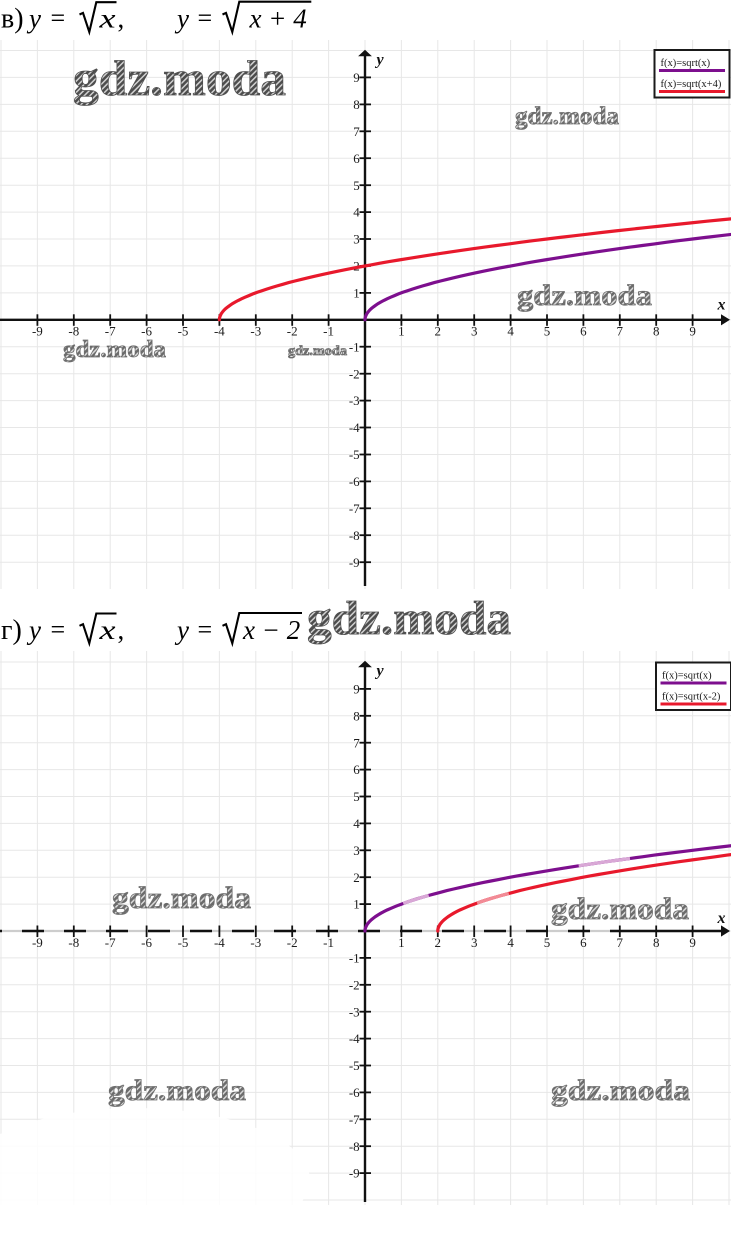 This screenshot has height=1239, width=731. I want to click on svg-text: x − 2, so click(271, 630).